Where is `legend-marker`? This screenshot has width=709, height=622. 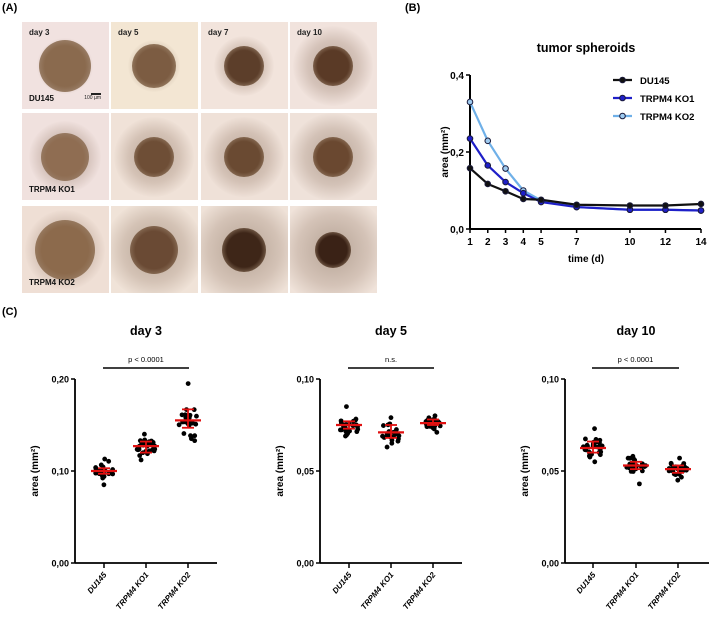 legend-marker is located at coordinates (622, 98).